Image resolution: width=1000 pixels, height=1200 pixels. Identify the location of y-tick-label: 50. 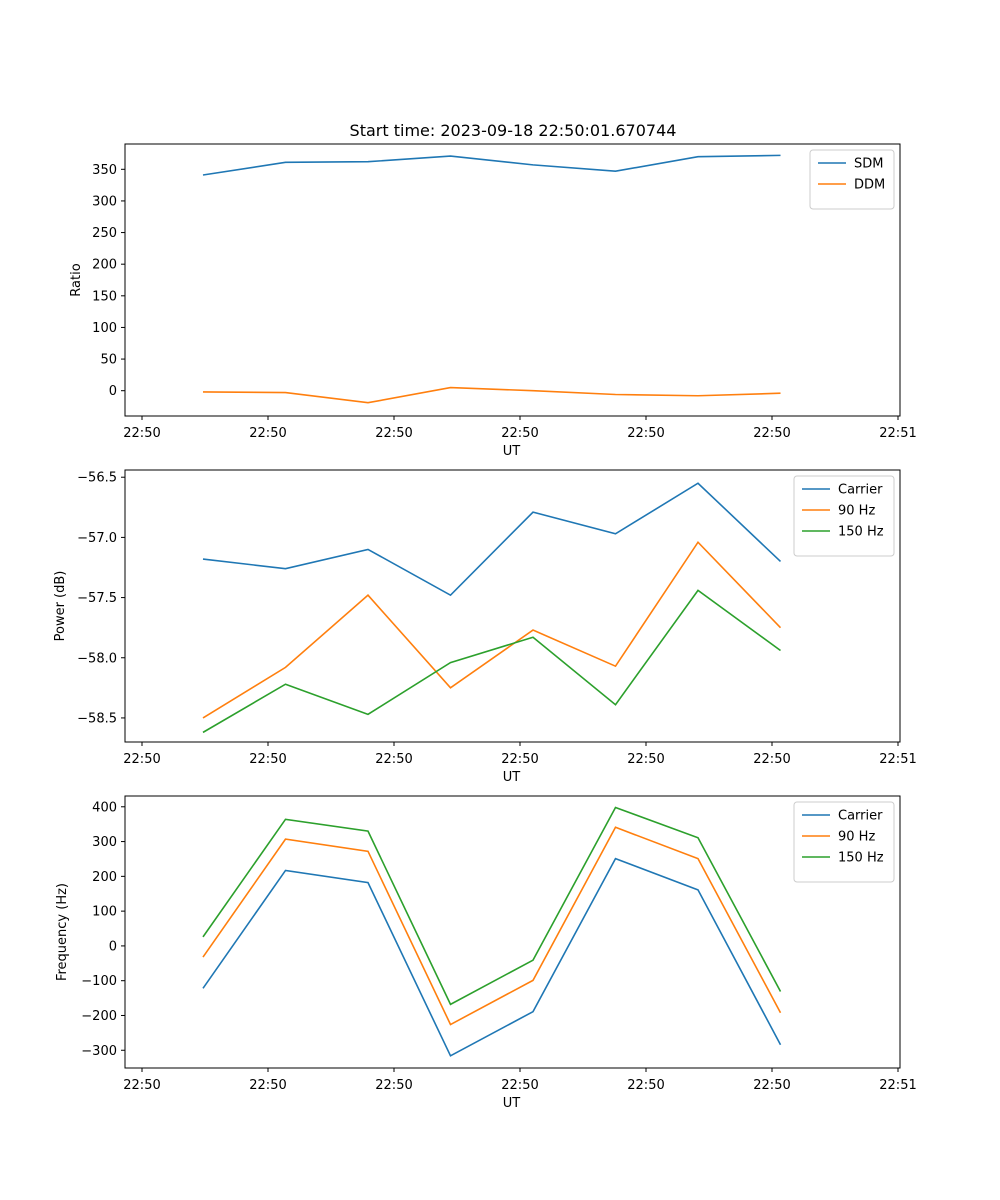
(108, 360).